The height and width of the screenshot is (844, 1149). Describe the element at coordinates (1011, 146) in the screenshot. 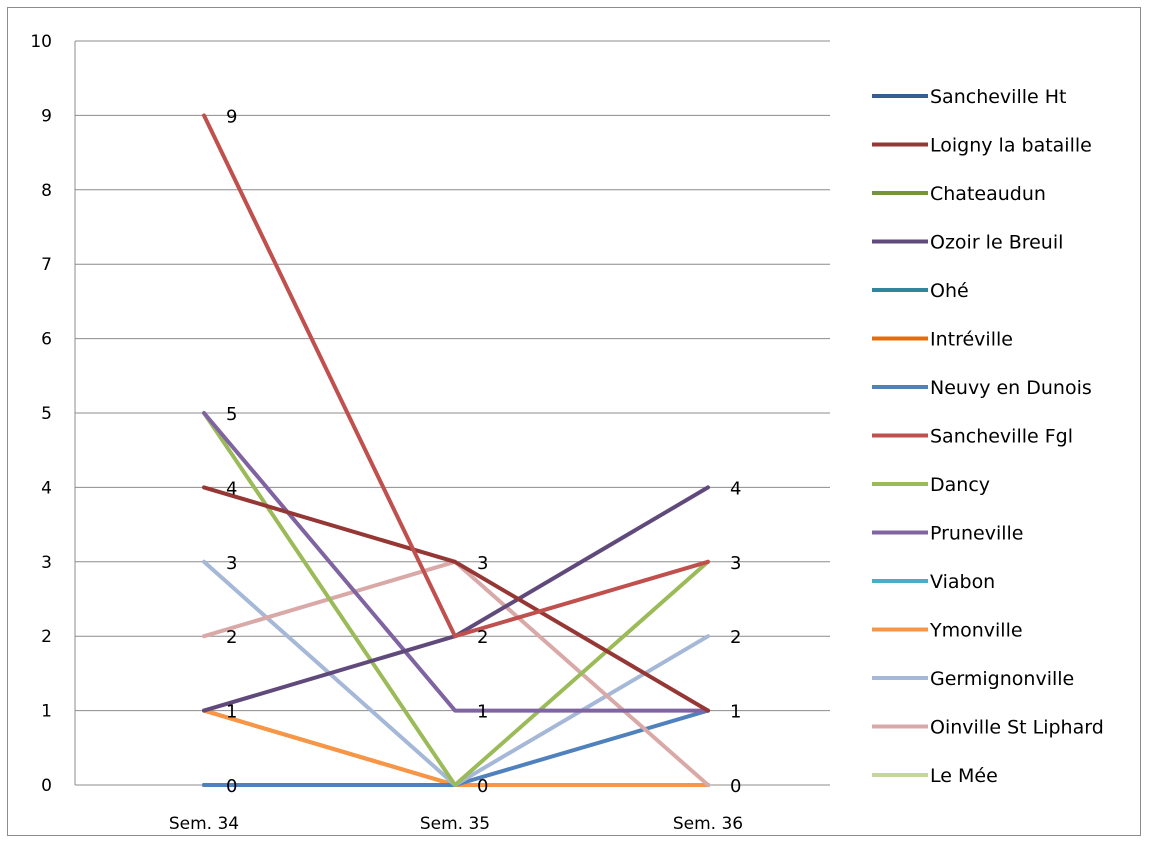

I see `legend-label: Loigny la bataille` at that location.